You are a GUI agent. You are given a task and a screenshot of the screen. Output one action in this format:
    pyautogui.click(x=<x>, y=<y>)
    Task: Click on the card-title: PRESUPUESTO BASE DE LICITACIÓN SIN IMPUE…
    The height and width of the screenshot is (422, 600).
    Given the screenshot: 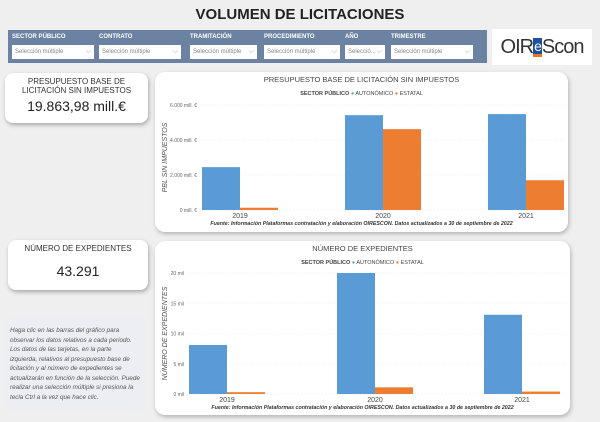 What is the action you would take?
    pyautogui.click(x=76, y=86)
    